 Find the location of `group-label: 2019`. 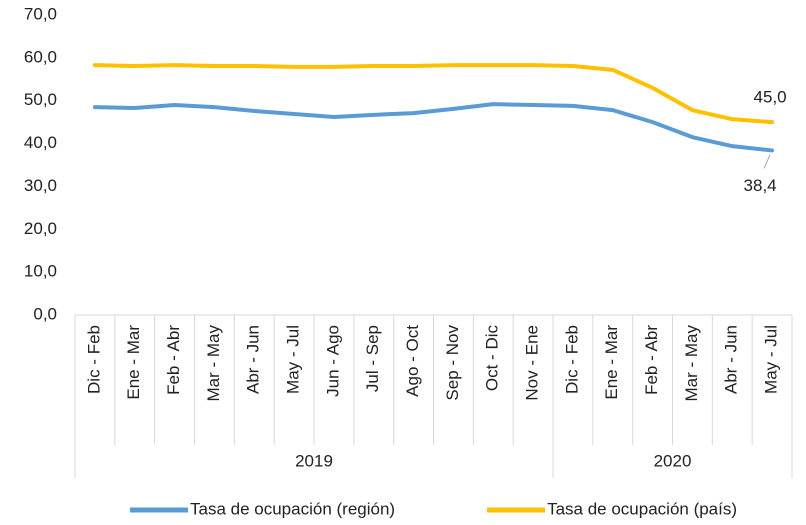

group-label: 2019 is located at coordinates (314, 460).